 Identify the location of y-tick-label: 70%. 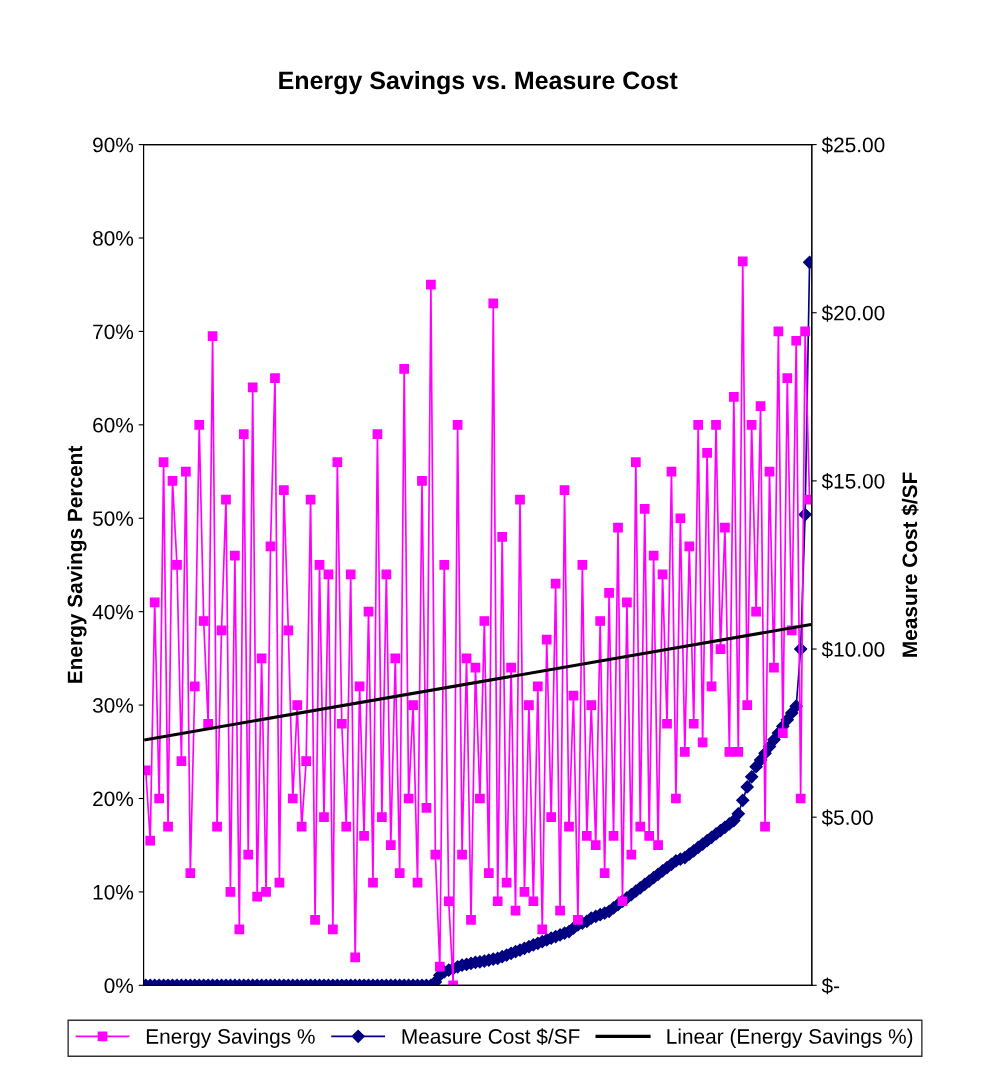
(113, 332).